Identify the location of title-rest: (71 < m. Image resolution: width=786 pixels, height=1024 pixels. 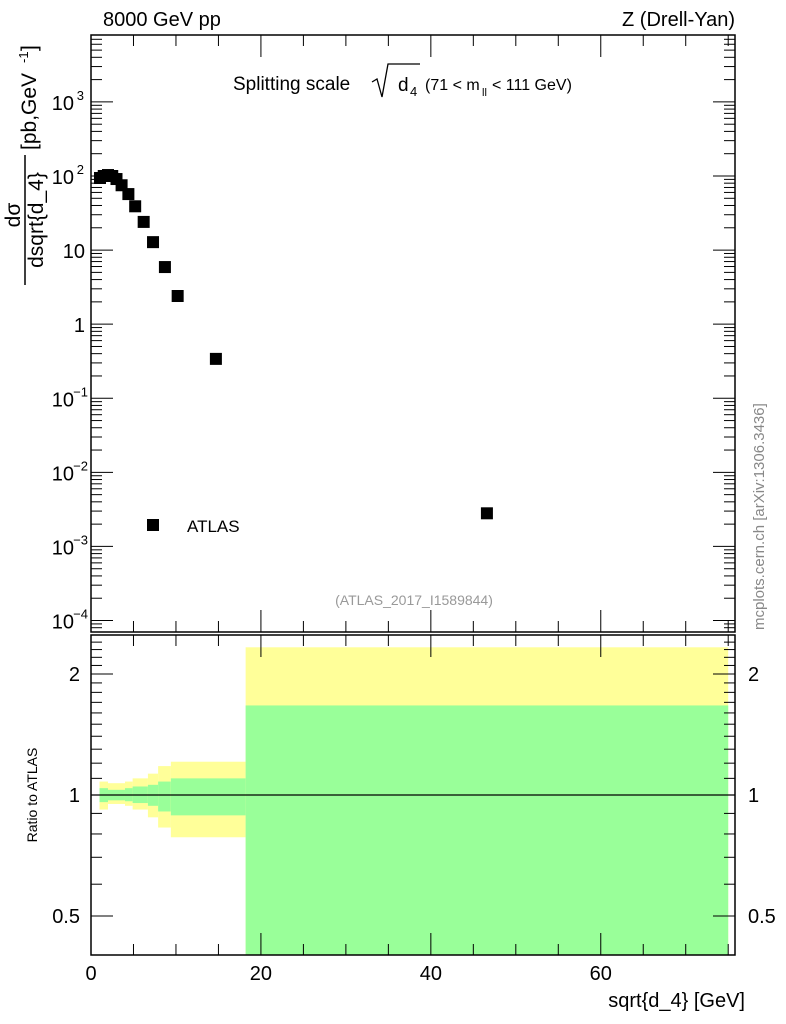
(452, 85).